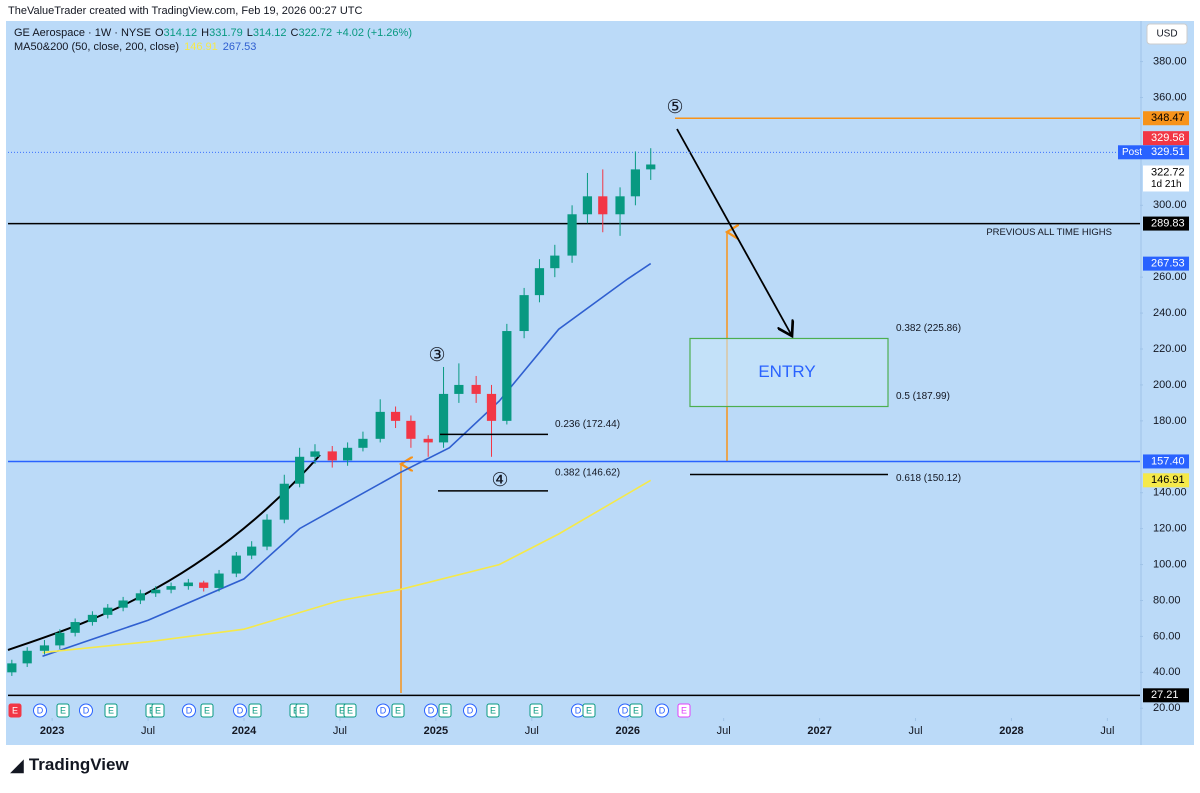 This screenshot has width=1200, height=793. I want to click on currency-button, so click(1167, 34).